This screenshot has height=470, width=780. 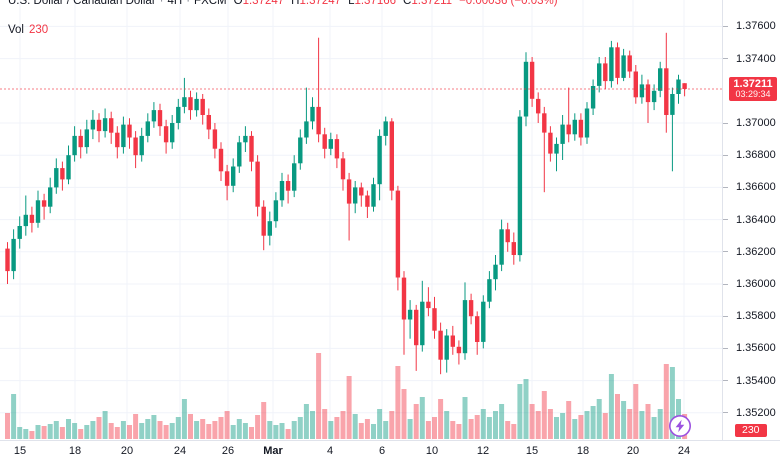 I want to click on bar-countdown: 03:29:34, so click(x=753, y=94).